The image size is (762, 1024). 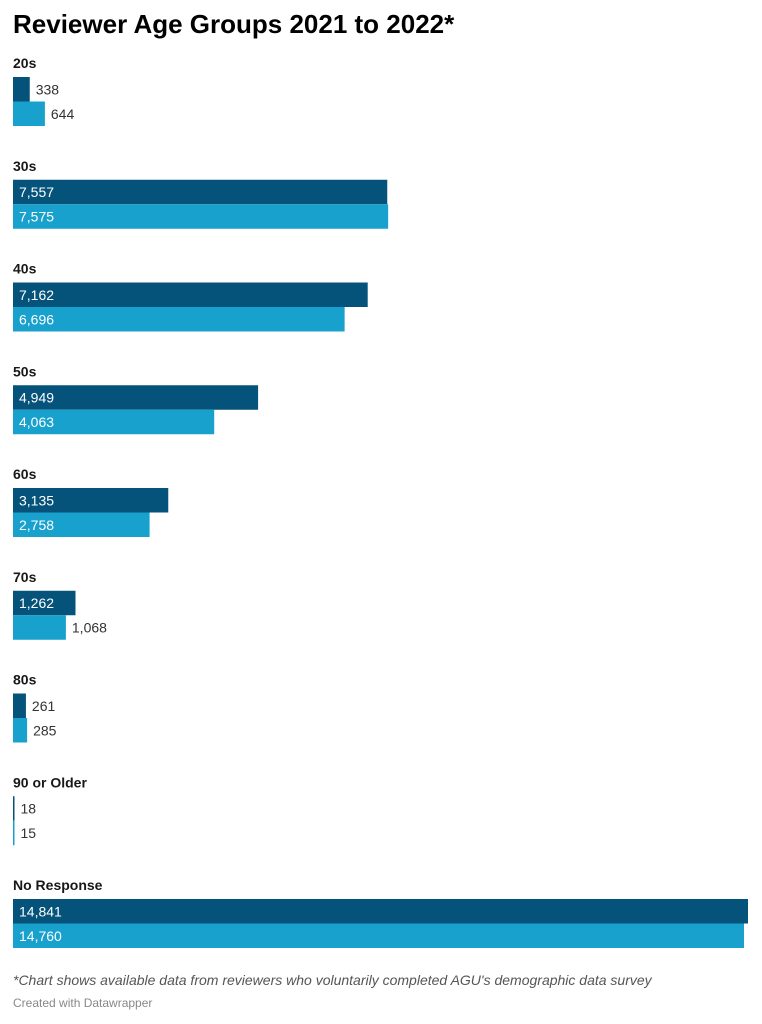 I want to click on category-label: No Response, so click(x=58, y=885).